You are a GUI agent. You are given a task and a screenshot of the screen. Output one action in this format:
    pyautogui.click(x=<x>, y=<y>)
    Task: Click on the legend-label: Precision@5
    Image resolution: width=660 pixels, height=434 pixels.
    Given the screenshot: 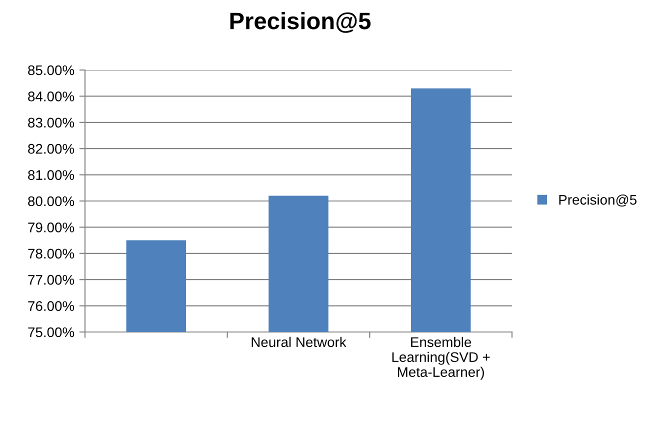 What is the action you would take?
    pyautogui.click(x=598, y=200)
    